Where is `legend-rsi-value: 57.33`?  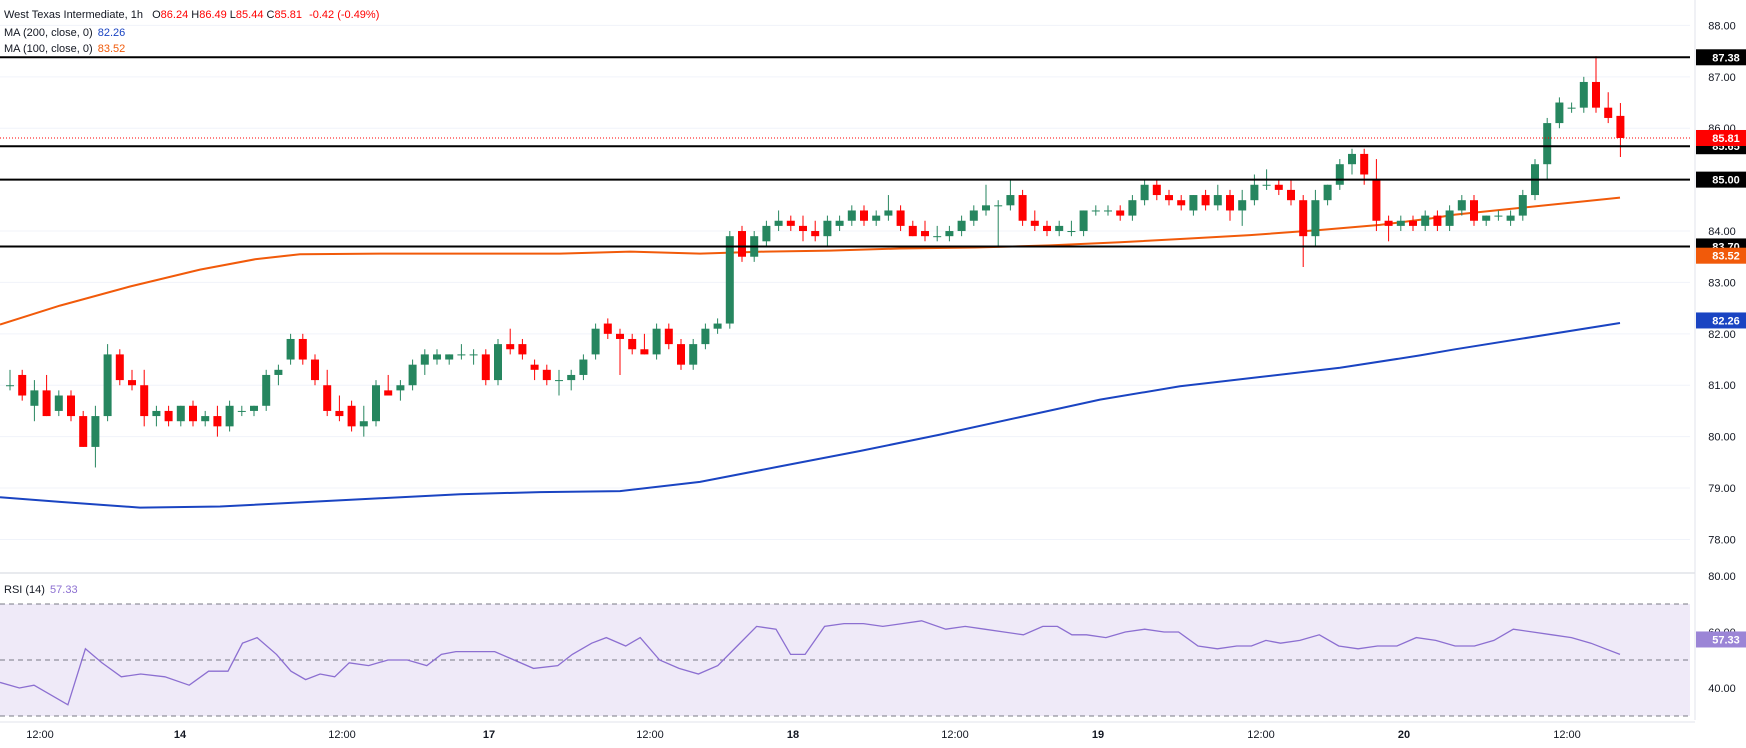
legend-rsi-value: 57.33 is located at coordinates (64, 590).